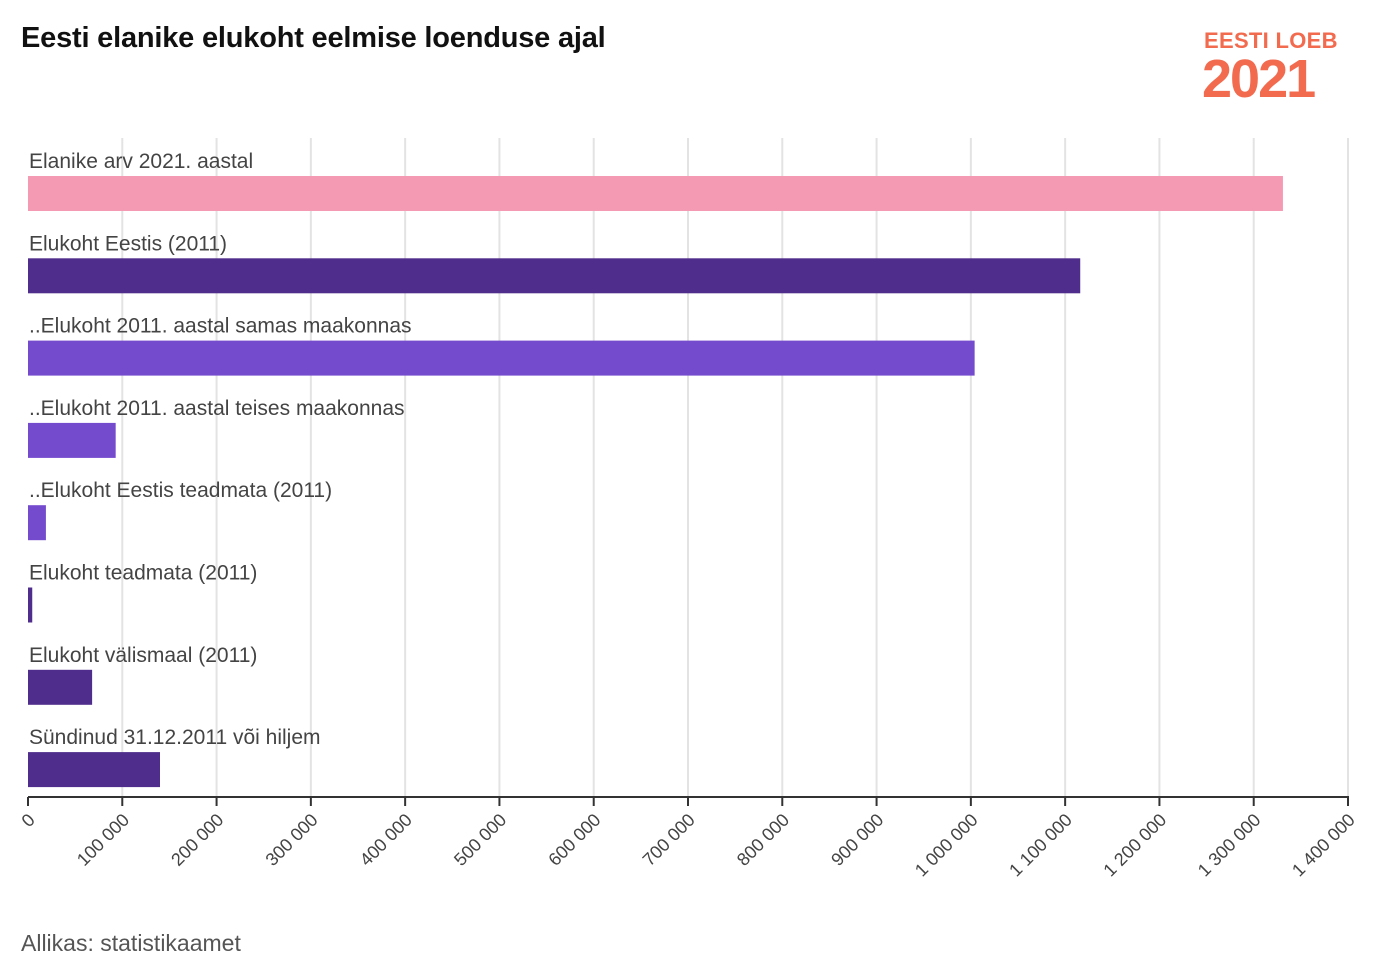  Describe the element at coordinates (857, 840) in the screenshot. I see `x-tick-label: 900 000` at that location.